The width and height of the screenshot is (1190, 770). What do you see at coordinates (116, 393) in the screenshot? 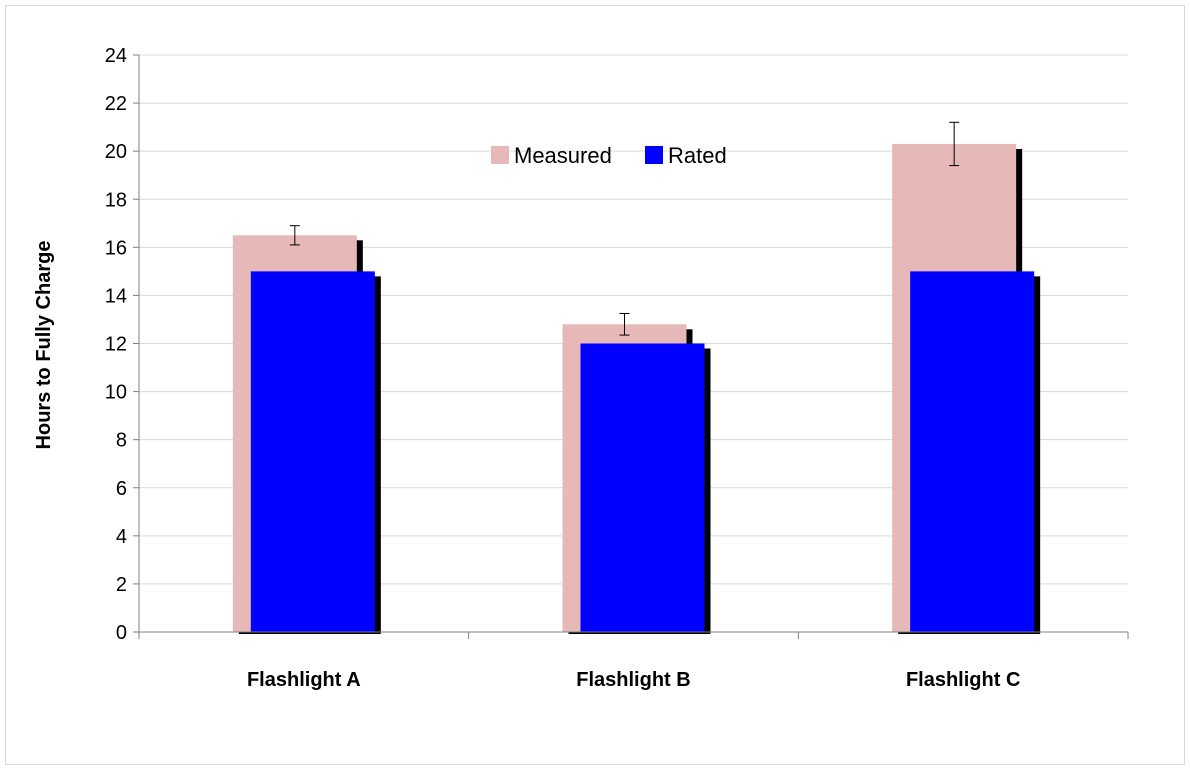
I see `y-tick-label: 10` at bounding box center [116, 393].